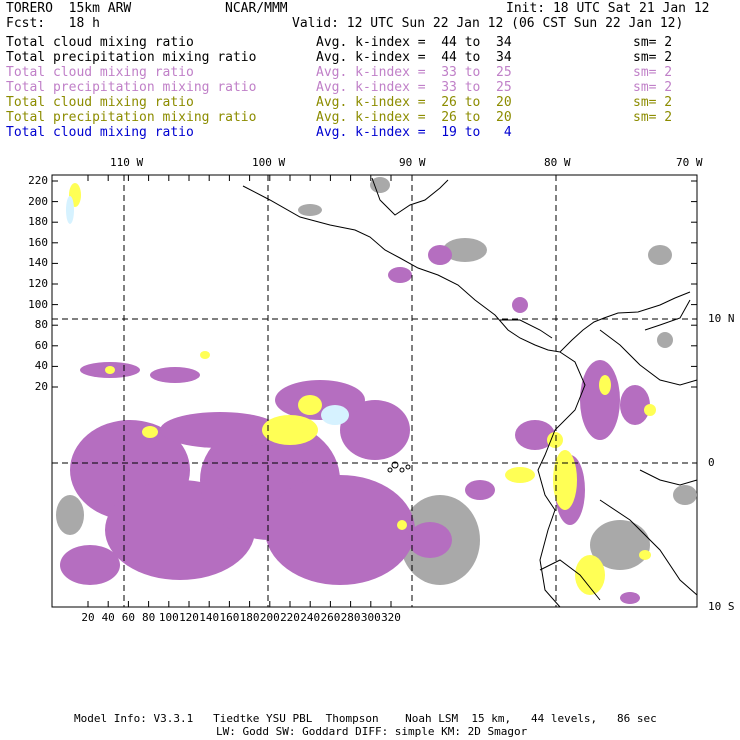 The width and height of the screenshot is (740, 740). Describe the element at coordinates (391, 617) in the screenshot. I see `x-tick-label: 320` at that location.